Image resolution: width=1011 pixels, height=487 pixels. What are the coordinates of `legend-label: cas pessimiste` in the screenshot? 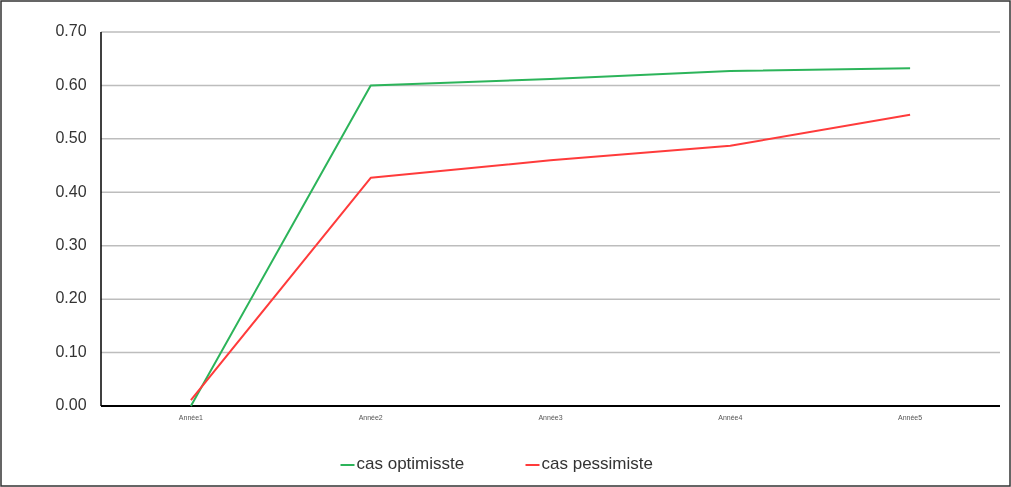 It's located at (597, 464).